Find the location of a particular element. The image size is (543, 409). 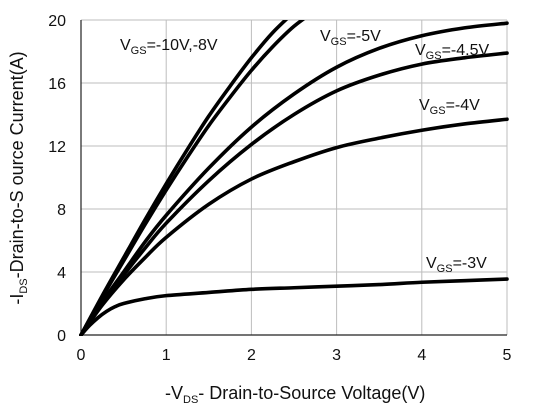

annotation-text: =-5V is located at coordinates (364, 36).